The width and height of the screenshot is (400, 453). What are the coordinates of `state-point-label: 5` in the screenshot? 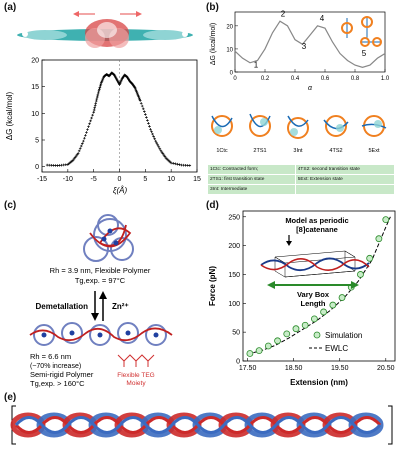 It's located at (364, 53).